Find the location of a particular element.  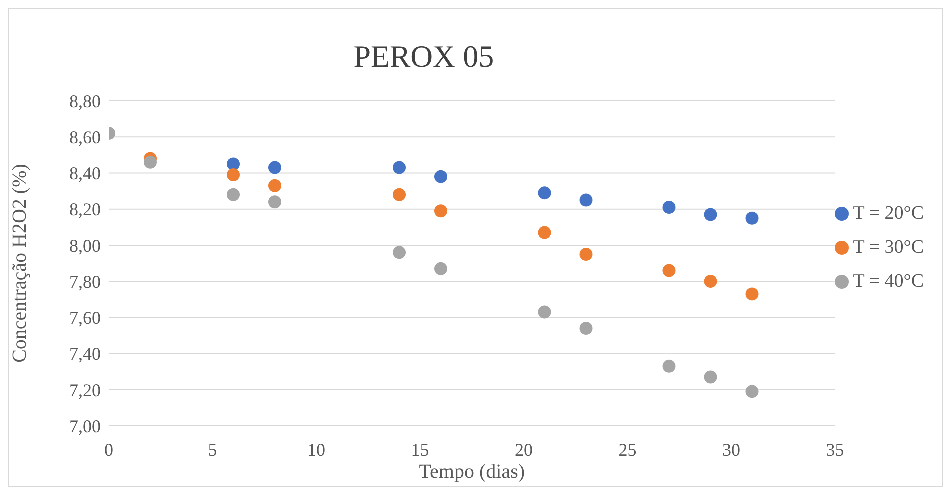

y-tick-label: 7,80 is located at coordinates (85, 282).